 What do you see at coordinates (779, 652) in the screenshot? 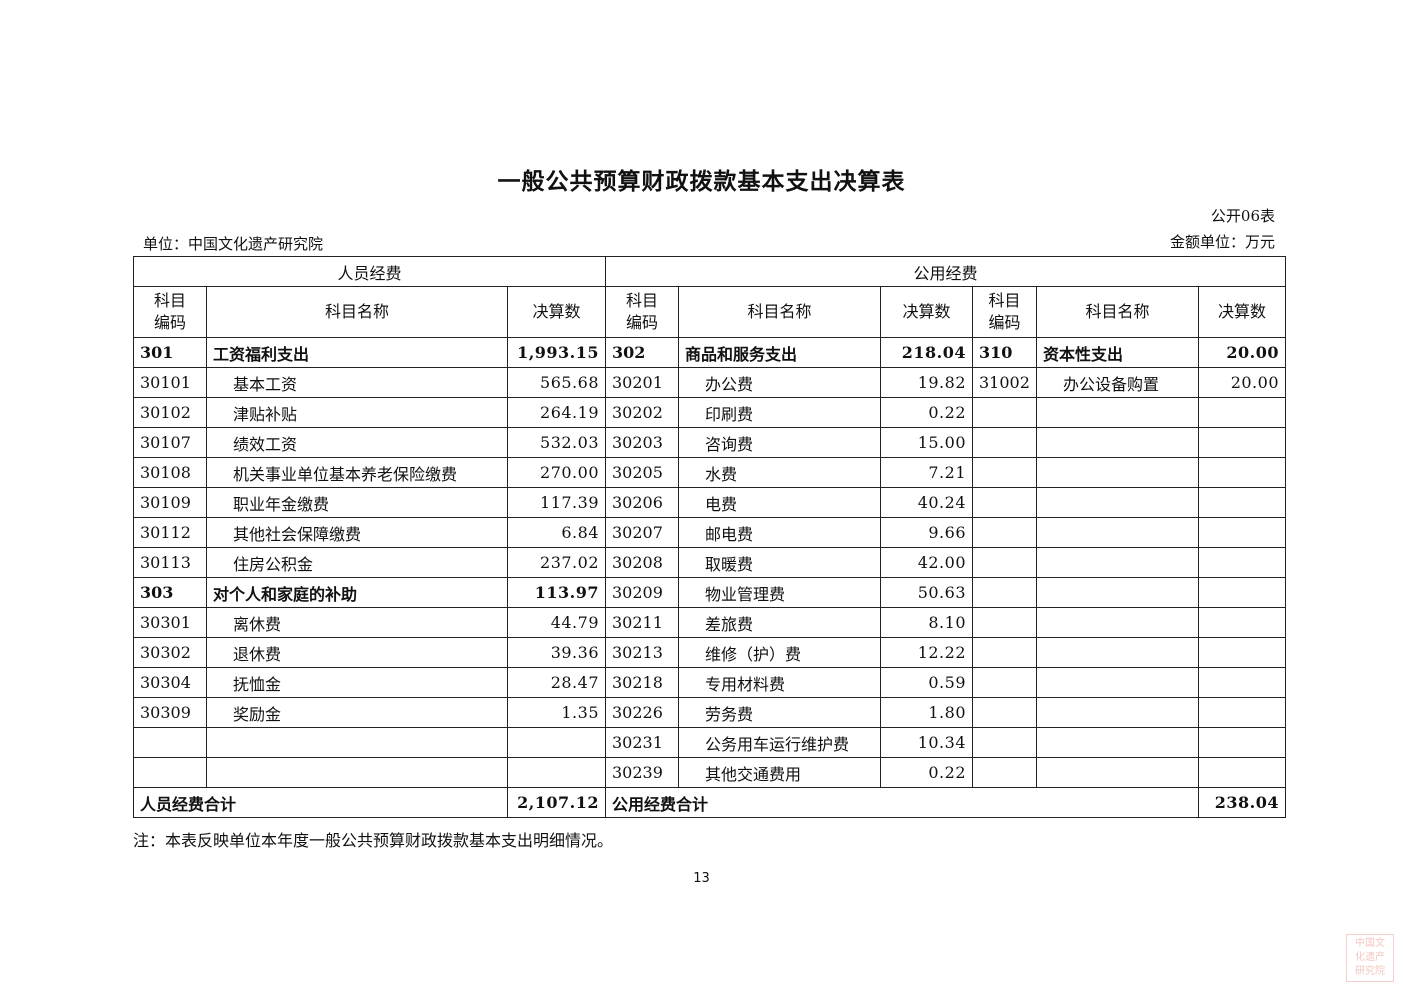
I see `subject-name: 维修（护）费` at bounding box center [779, 652].